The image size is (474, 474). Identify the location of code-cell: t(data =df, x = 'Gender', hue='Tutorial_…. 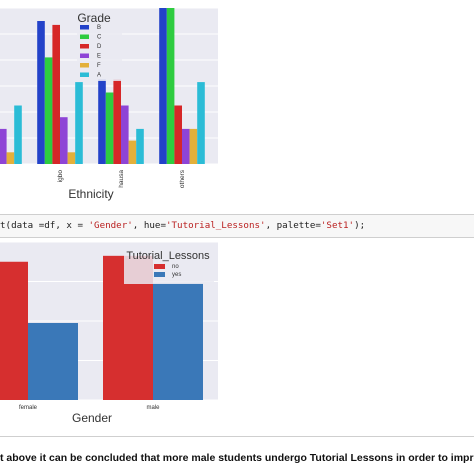
(237, 226).